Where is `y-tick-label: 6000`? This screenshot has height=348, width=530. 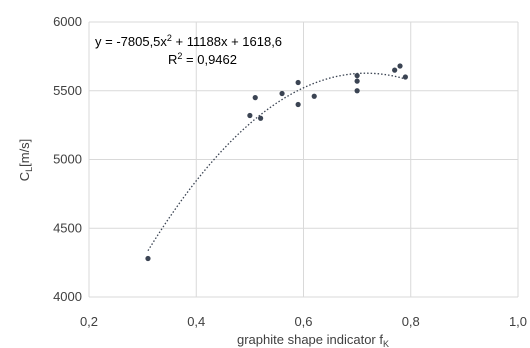
y-tick-label: 6000 is located at coordinates (67, 21).